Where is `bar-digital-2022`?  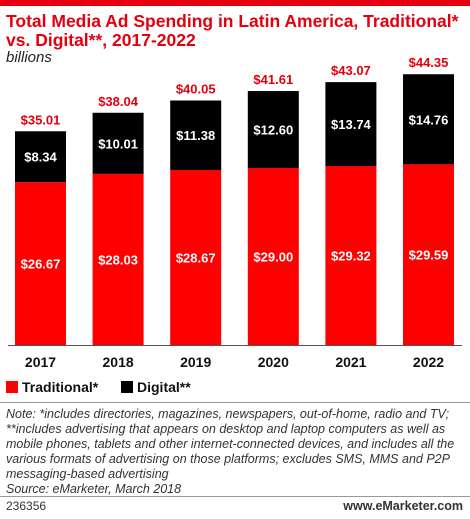 bar-digital-2022 is located at coordinates (428, 119).